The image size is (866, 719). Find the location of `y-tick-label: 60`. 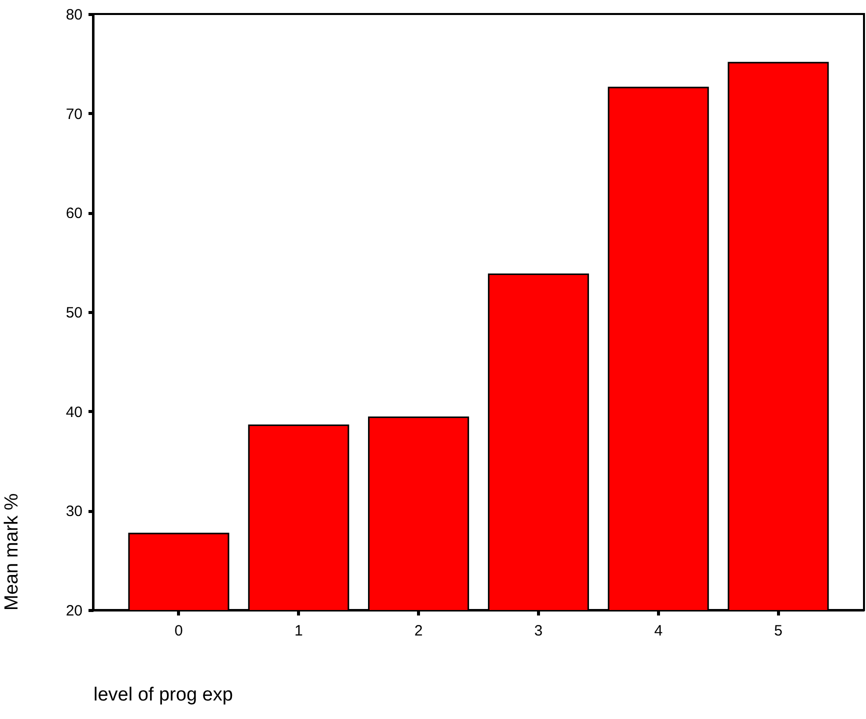

y-tick-label: 60 is located at coordinates (74, 213).